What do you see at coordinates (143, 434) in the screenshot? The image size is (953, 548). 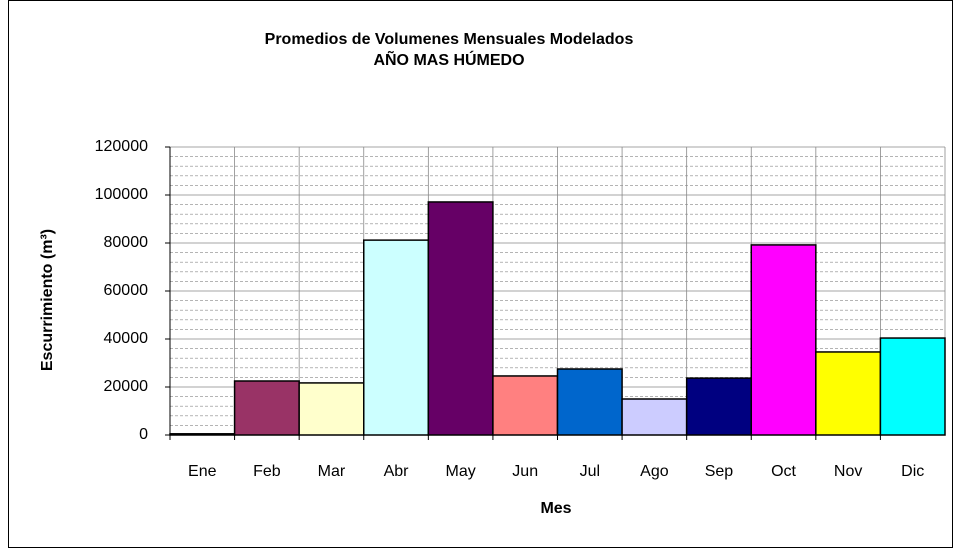 I see `y-tick-label: 0` at bounding box center [143, 434].